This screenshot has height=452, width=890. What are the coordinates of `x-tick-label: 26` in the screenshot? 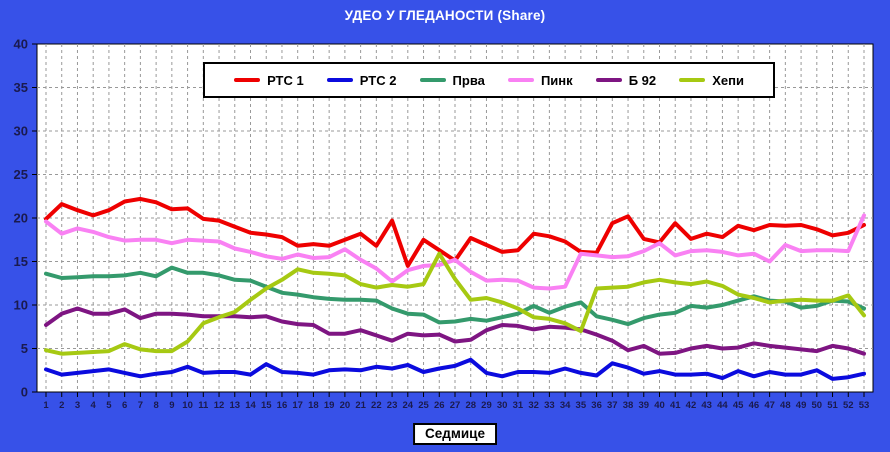 It's located at (439, 405).